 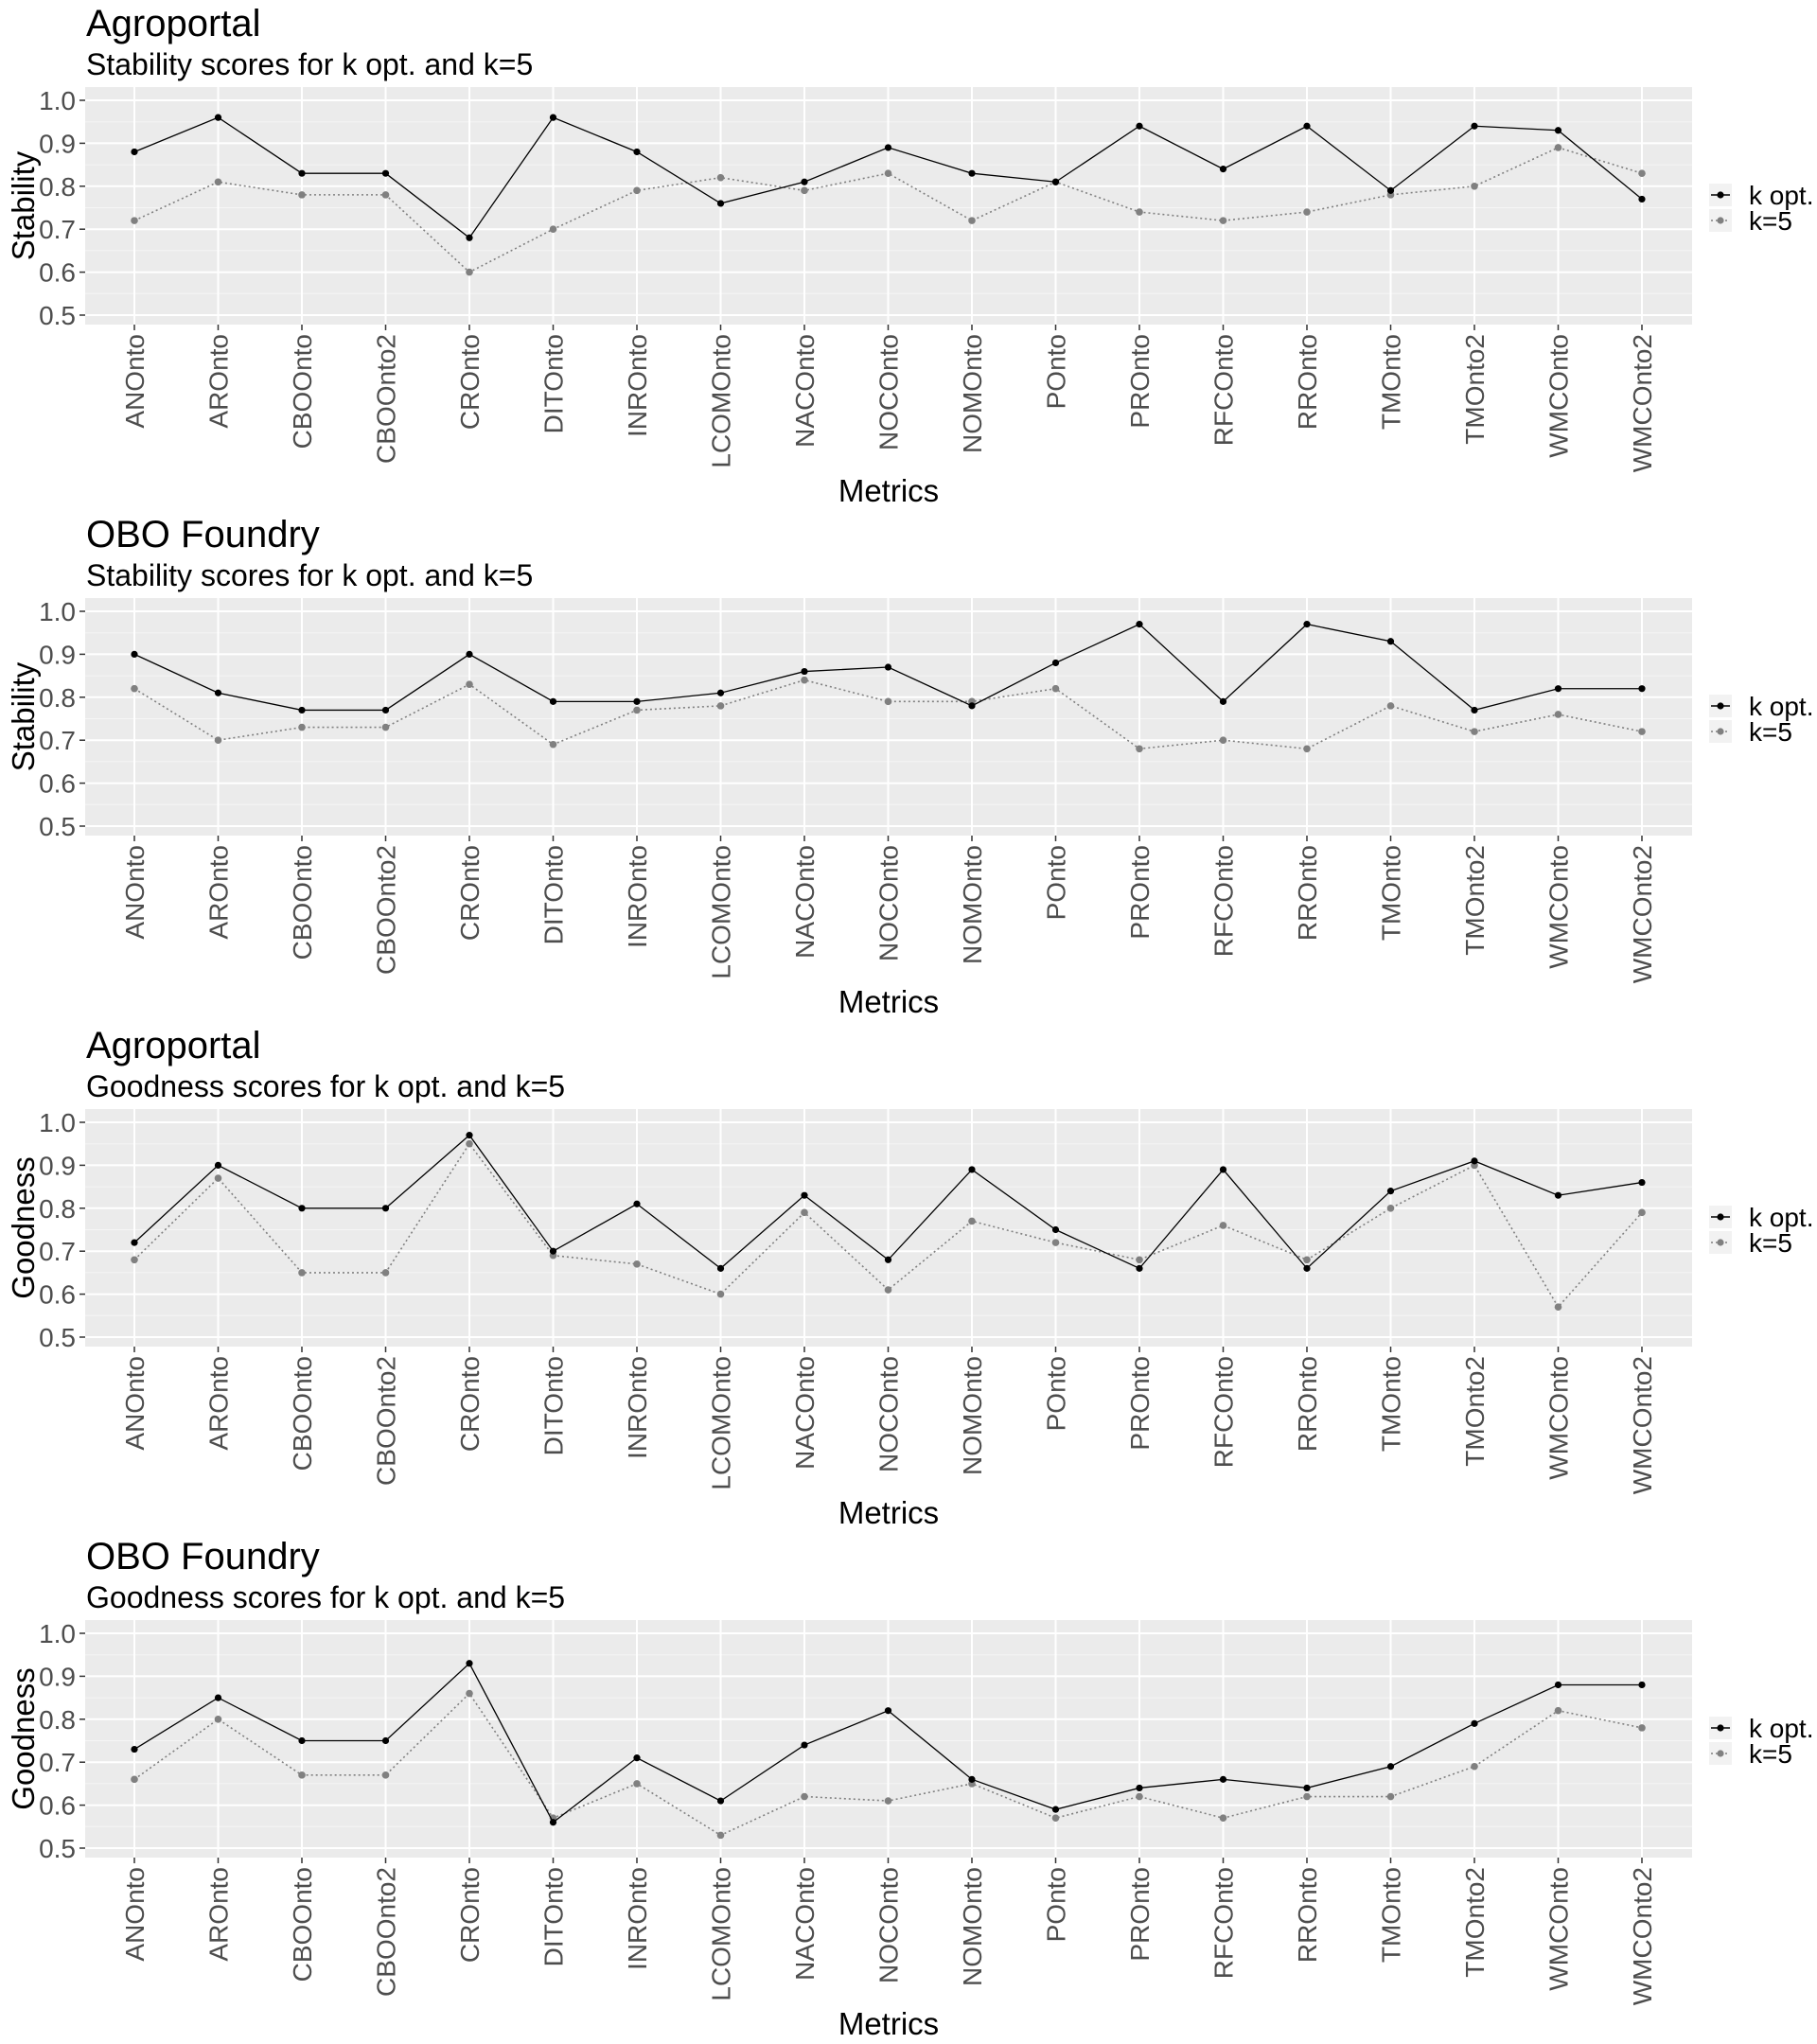 I want to click on y-tick-label: 0.9, so click(x=57, y=1676).